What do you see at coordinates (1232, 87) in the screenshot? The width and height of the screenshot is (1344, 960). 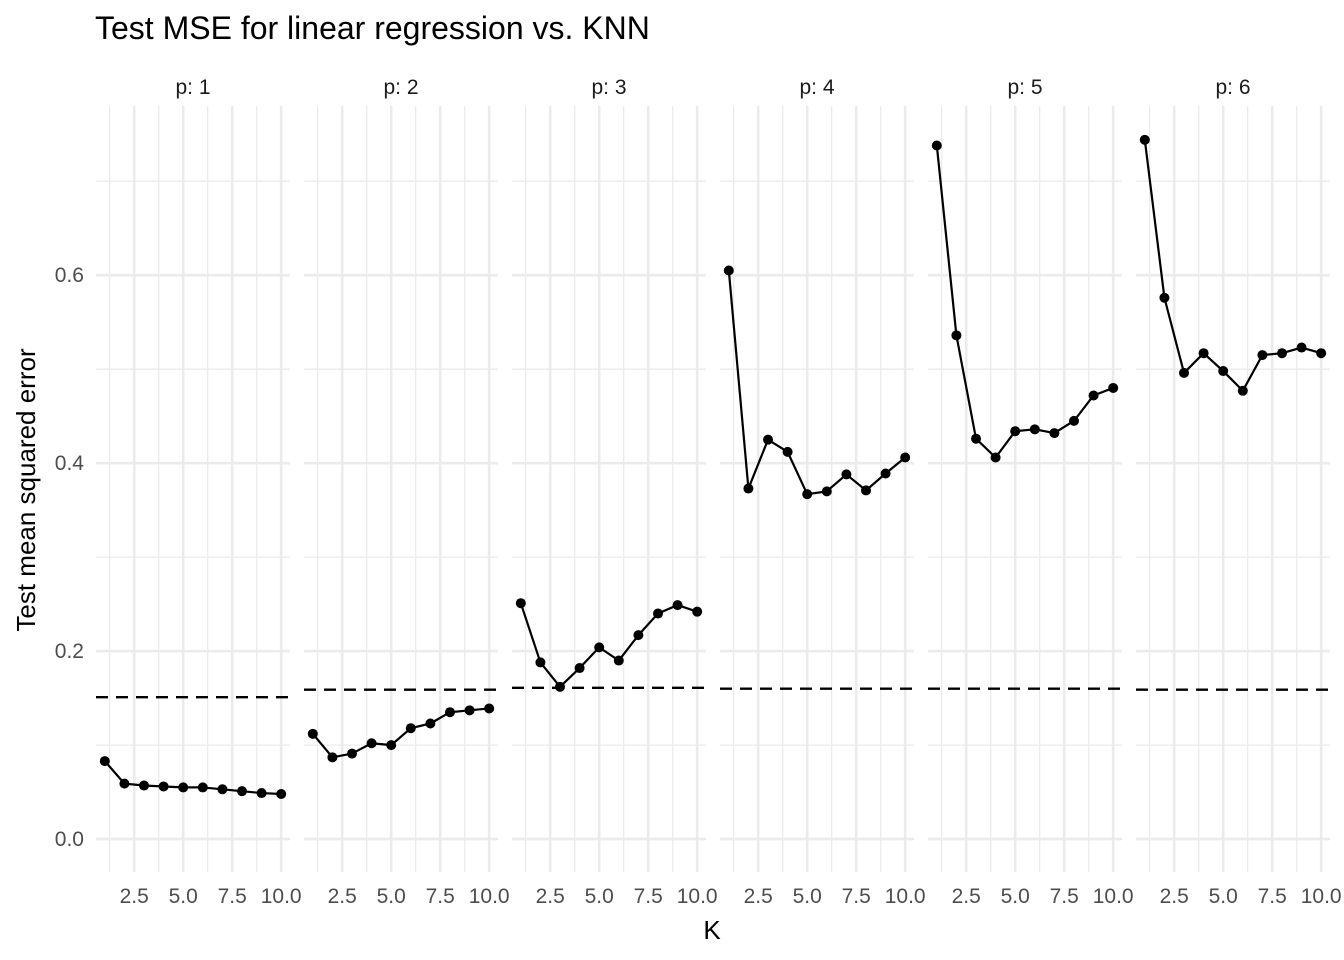 I see `facet-strip-label: p: 6` at bounding box center [1232, 87].